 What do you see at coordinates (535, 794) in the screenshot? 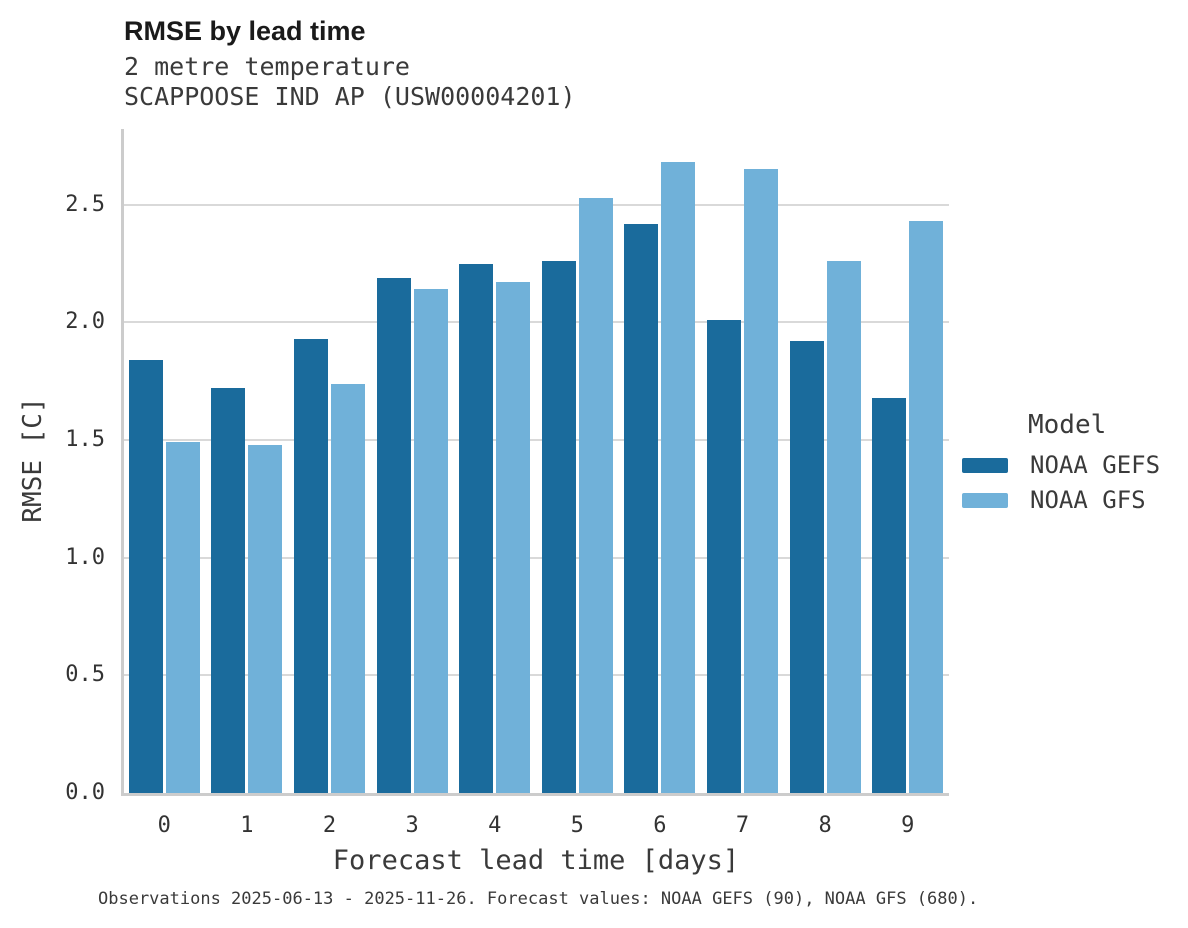
I see `x-axis-spine` at bounding box center [535, 794].